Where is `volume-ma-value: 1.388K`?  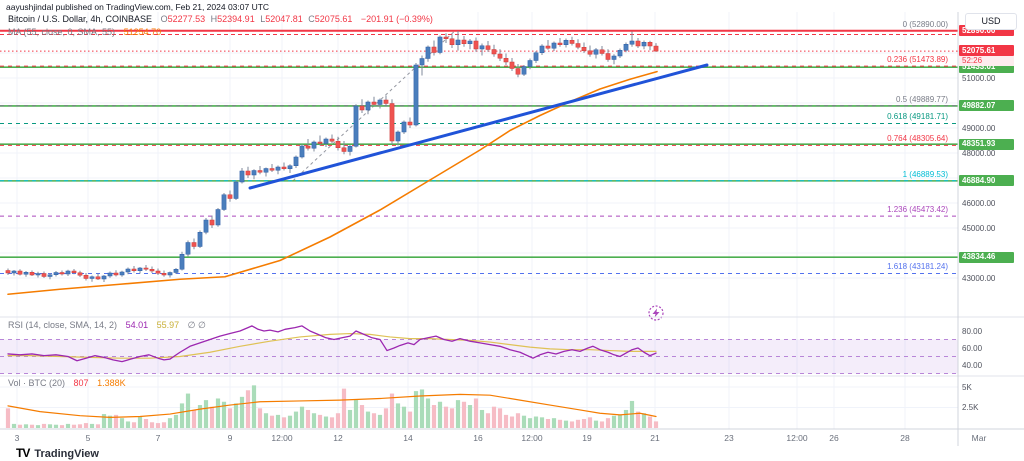 volume-ma-value: 1.388K is located at coordinates (111, 383).